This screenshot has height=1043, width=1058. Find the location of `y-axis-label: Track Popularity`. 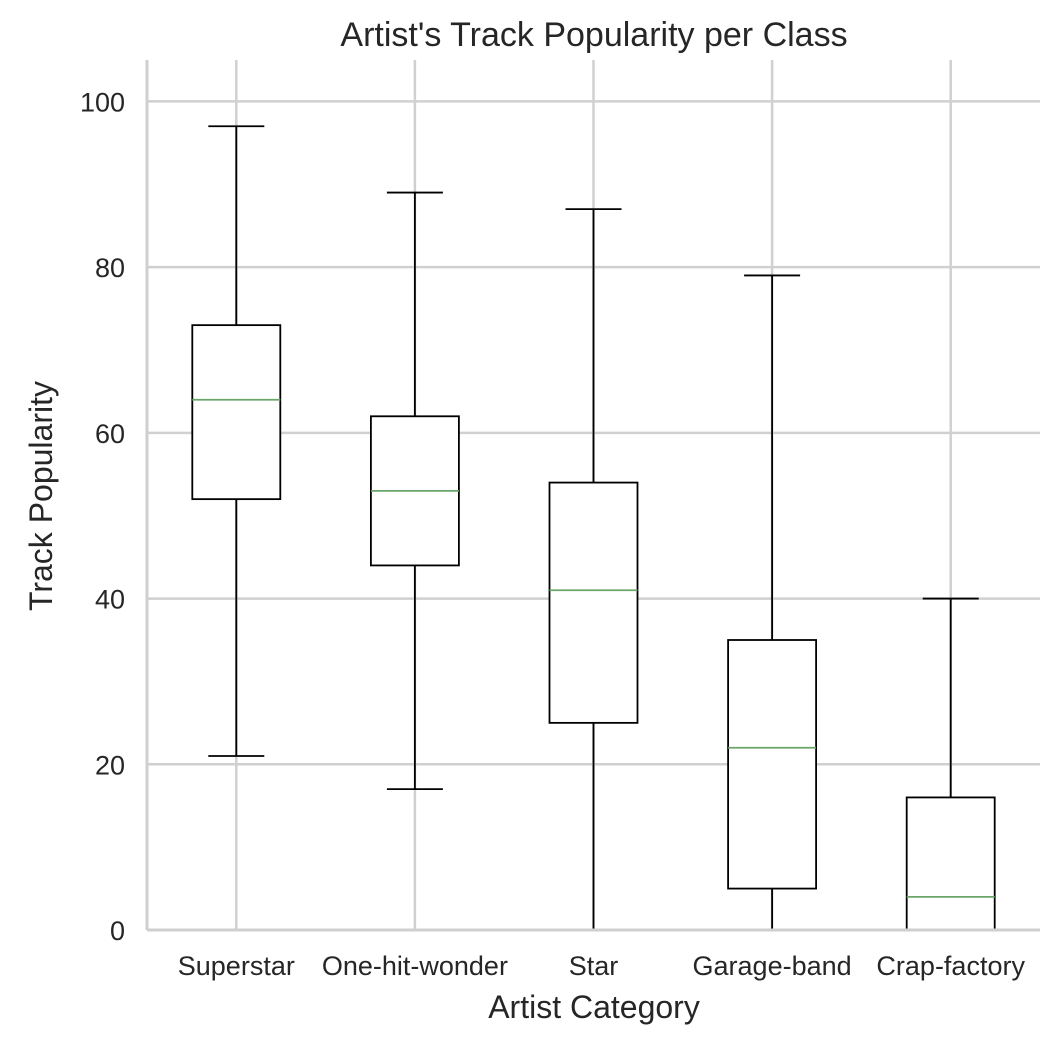

y-axis-label: Track Popularity is located at coordinates (41, 496).